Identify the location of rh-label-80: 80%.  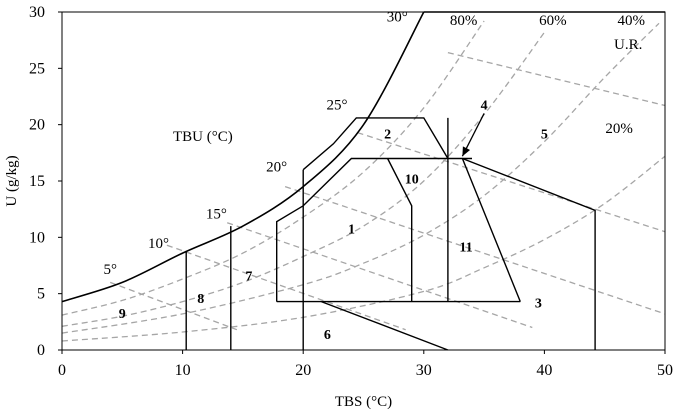
(464, 21).